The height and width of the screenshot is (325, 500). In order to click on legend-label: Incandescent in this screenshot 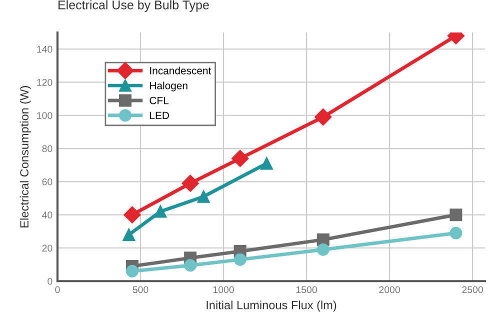, I will do `click(181, 70)`.